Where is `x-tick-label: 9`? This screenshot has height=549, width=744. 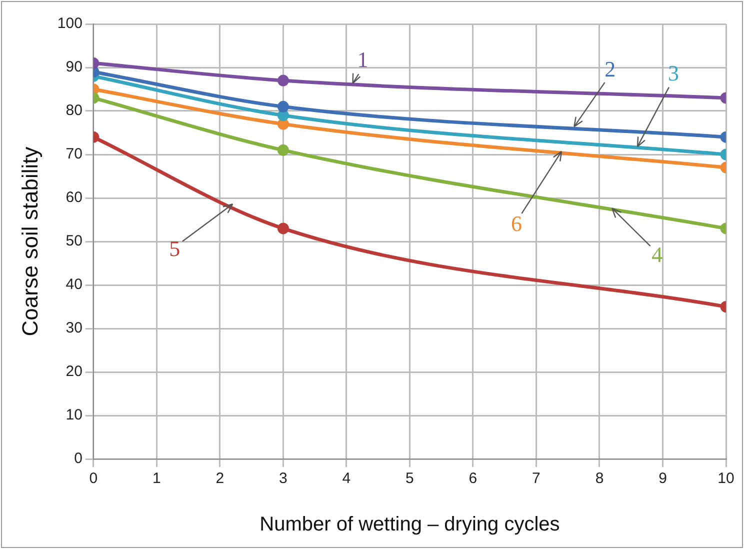
x-tick-label: 9 is located at coordinates (662, 479).